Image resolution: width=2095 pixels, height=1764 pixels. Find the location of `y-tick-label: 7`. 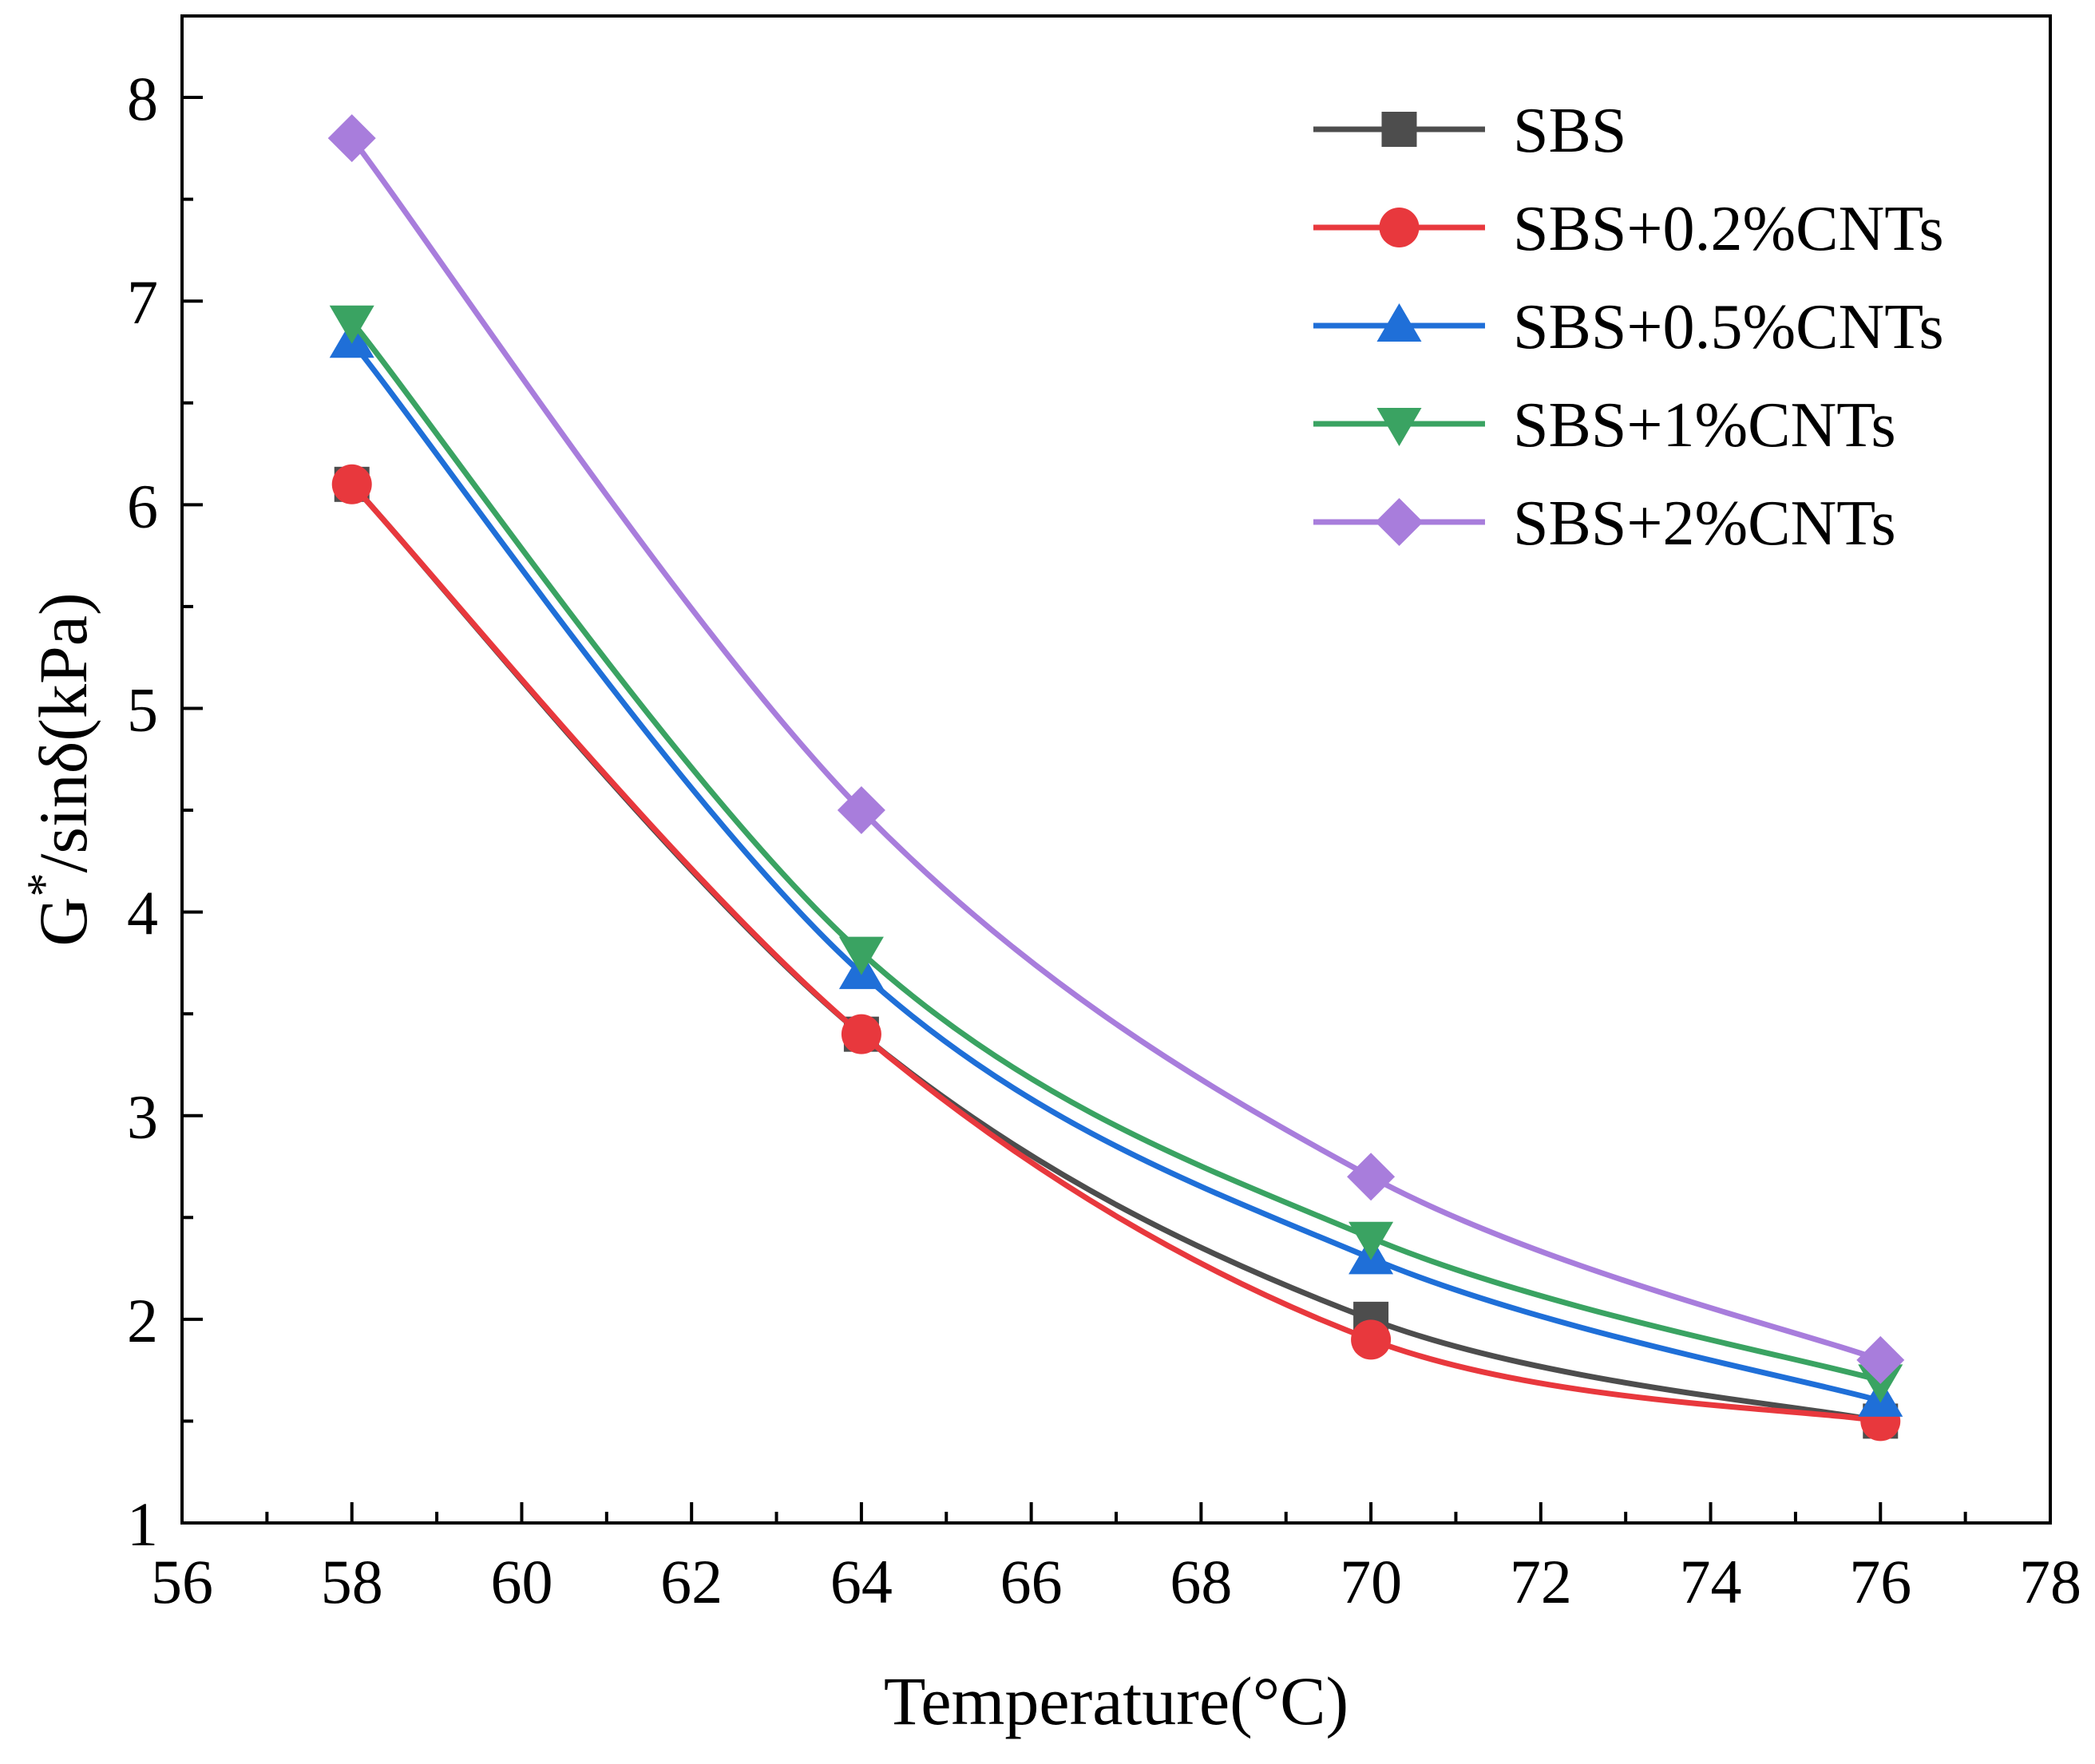

y-tick-label: 7 is located at coordinates (142, 302).